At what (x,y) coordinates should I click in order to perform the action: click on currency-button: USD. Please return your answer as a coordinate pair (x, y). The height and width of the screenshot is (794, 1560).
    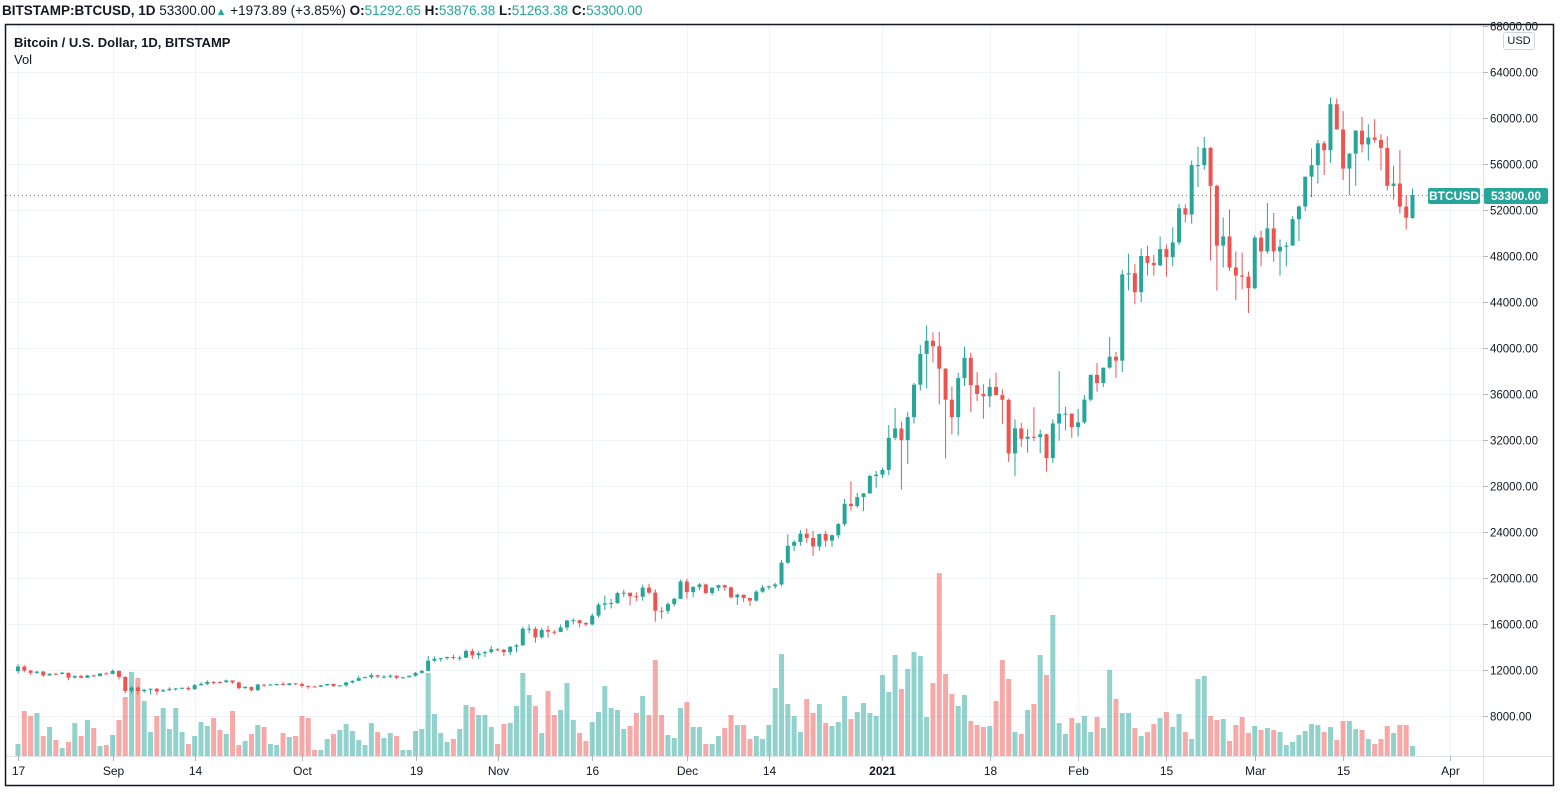
    Looking at the image, I should click on (1519, 41).